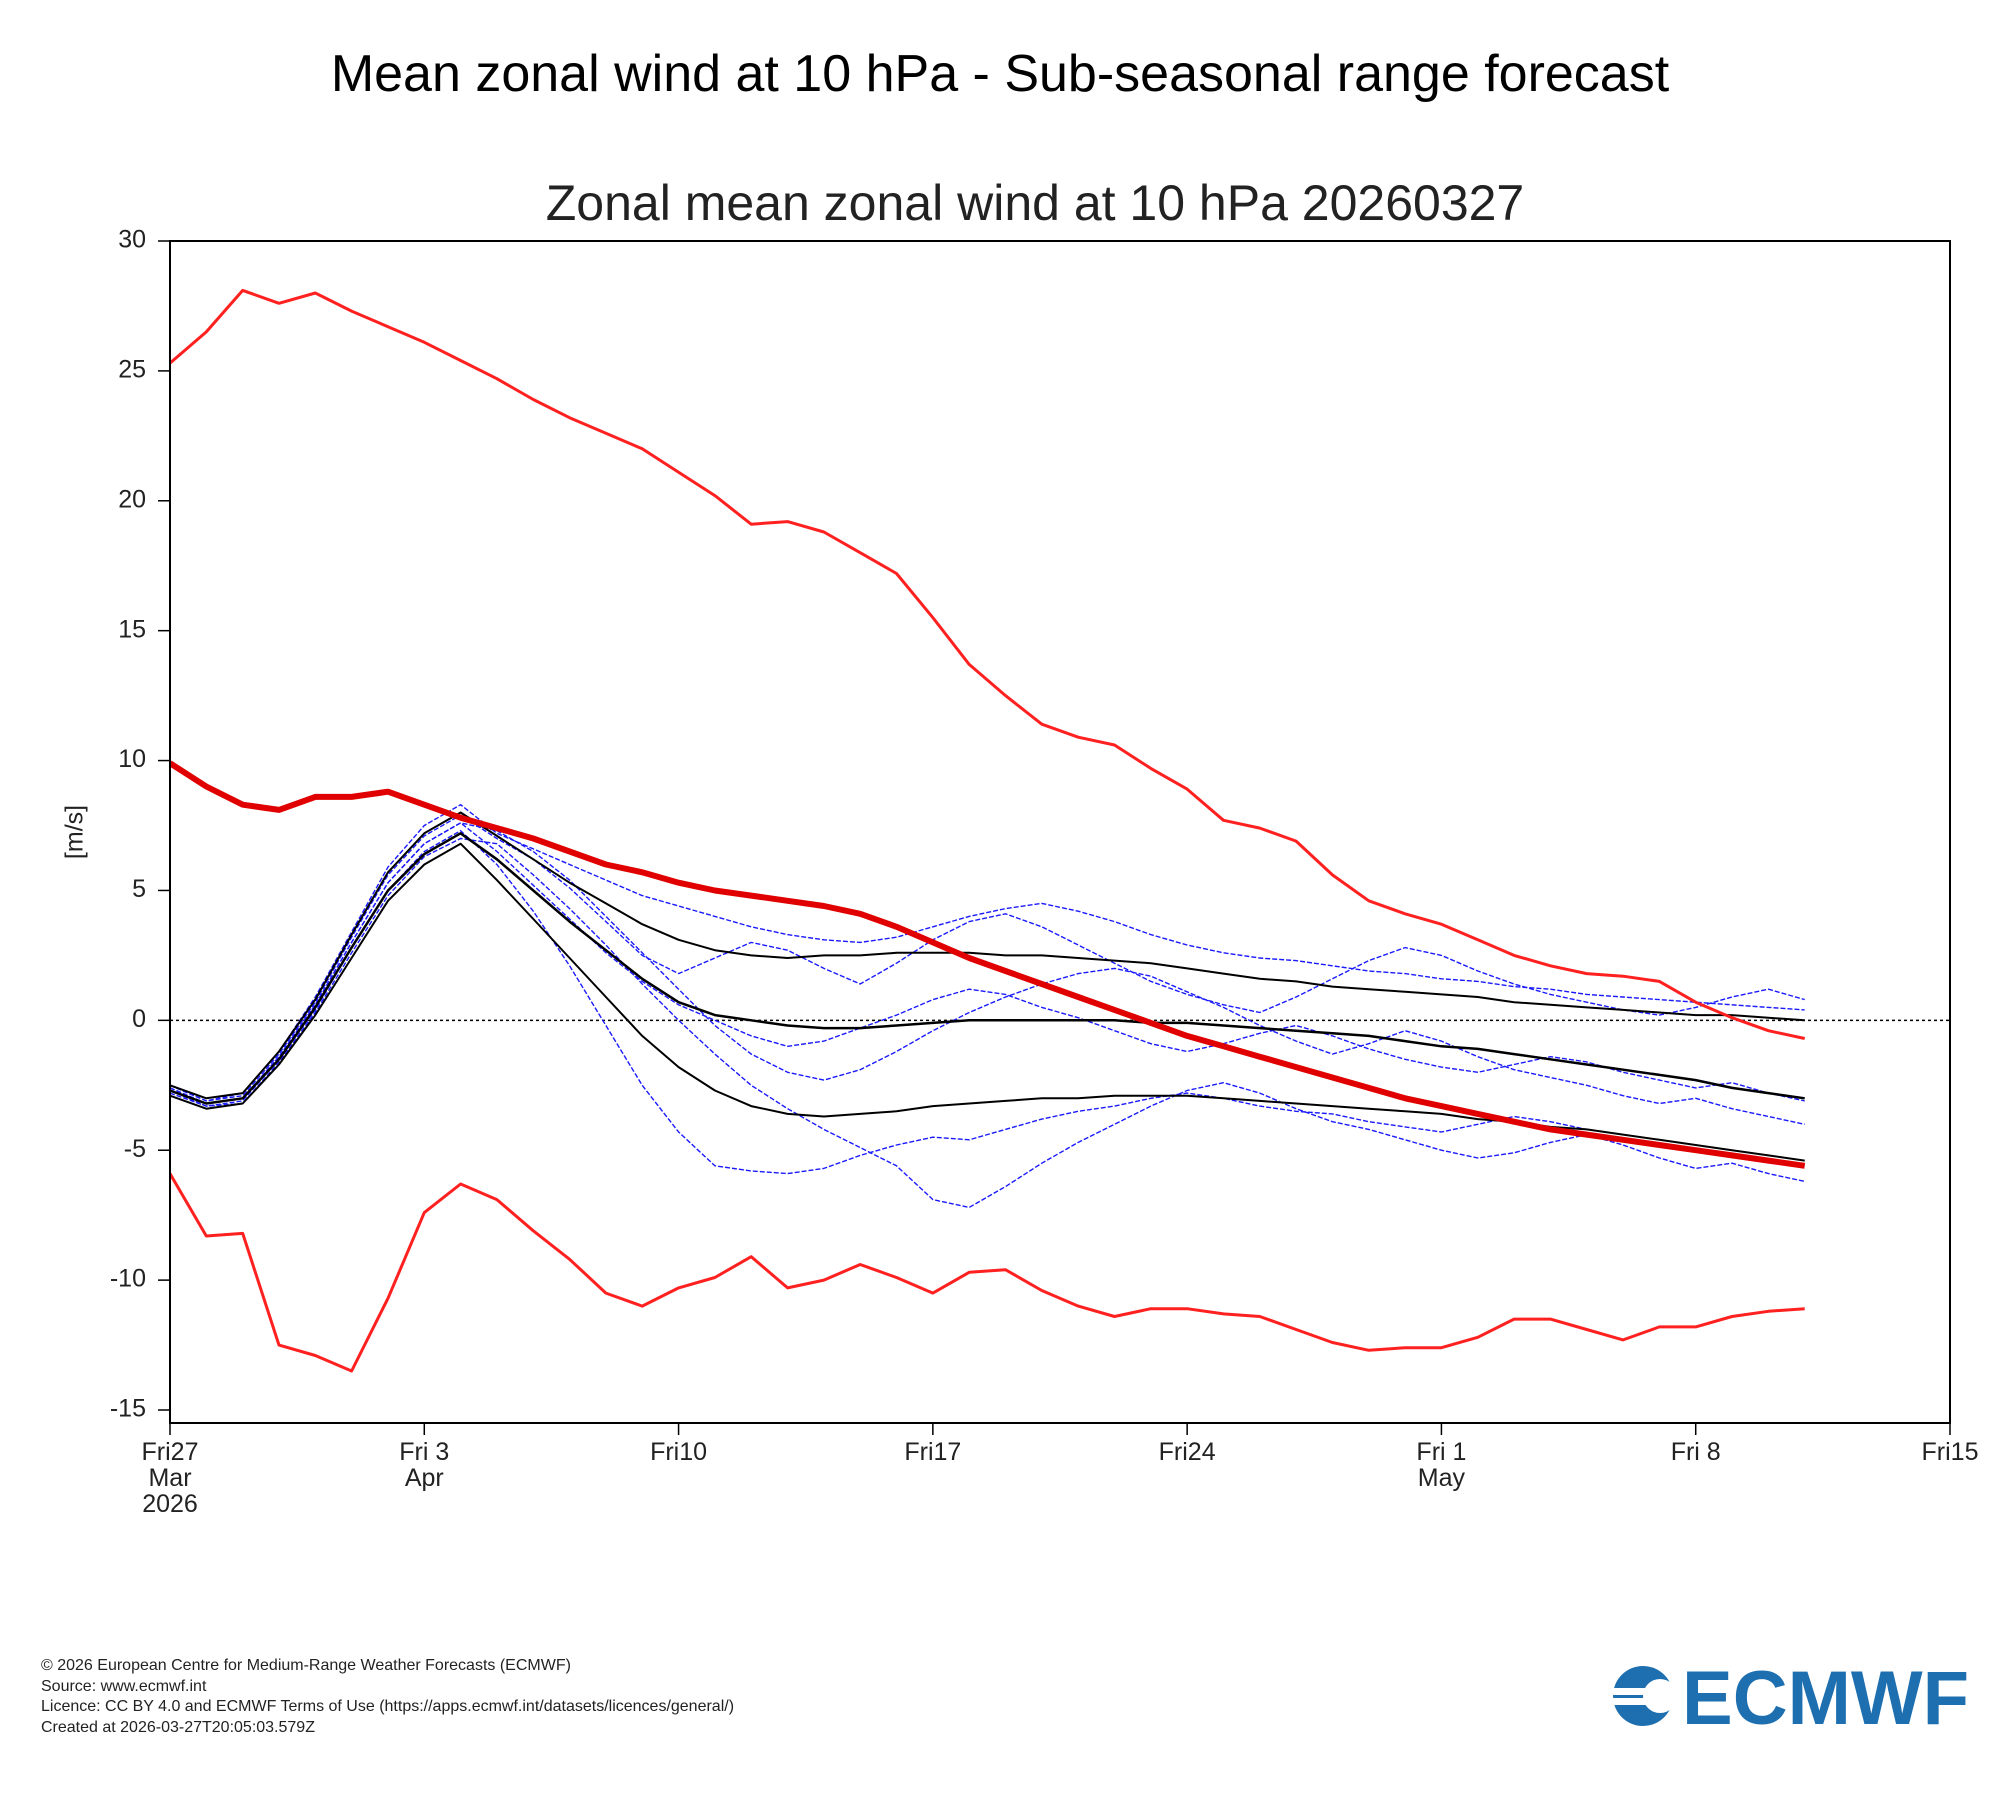 The height and width of the screenshot is (1800, 2000). I want to click on logo: ECMWF, so click(1787, 1698).